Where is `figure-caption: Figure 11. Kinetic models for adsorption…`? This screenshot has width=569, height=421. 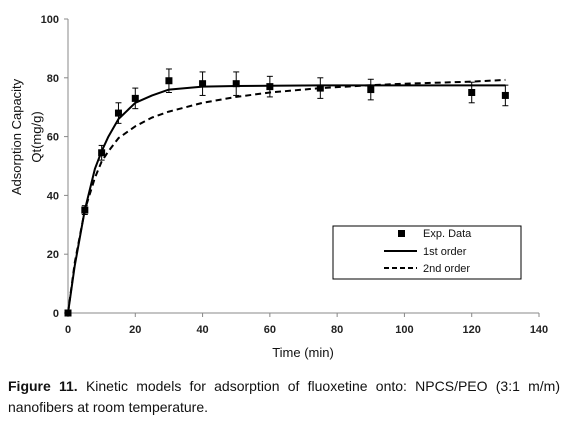 figure-caption: Figure 11. Kinetic models for adsorption… is located at coordinates (284, 397).